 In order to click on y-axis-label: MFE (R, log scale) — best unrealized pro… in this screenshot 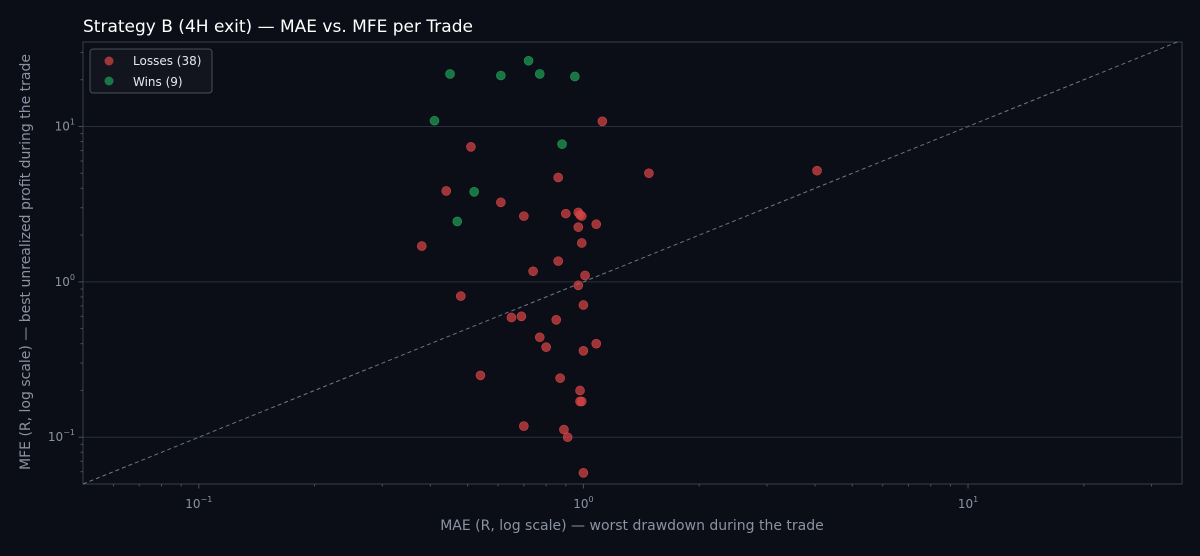, I will do `click(26, 262)`.